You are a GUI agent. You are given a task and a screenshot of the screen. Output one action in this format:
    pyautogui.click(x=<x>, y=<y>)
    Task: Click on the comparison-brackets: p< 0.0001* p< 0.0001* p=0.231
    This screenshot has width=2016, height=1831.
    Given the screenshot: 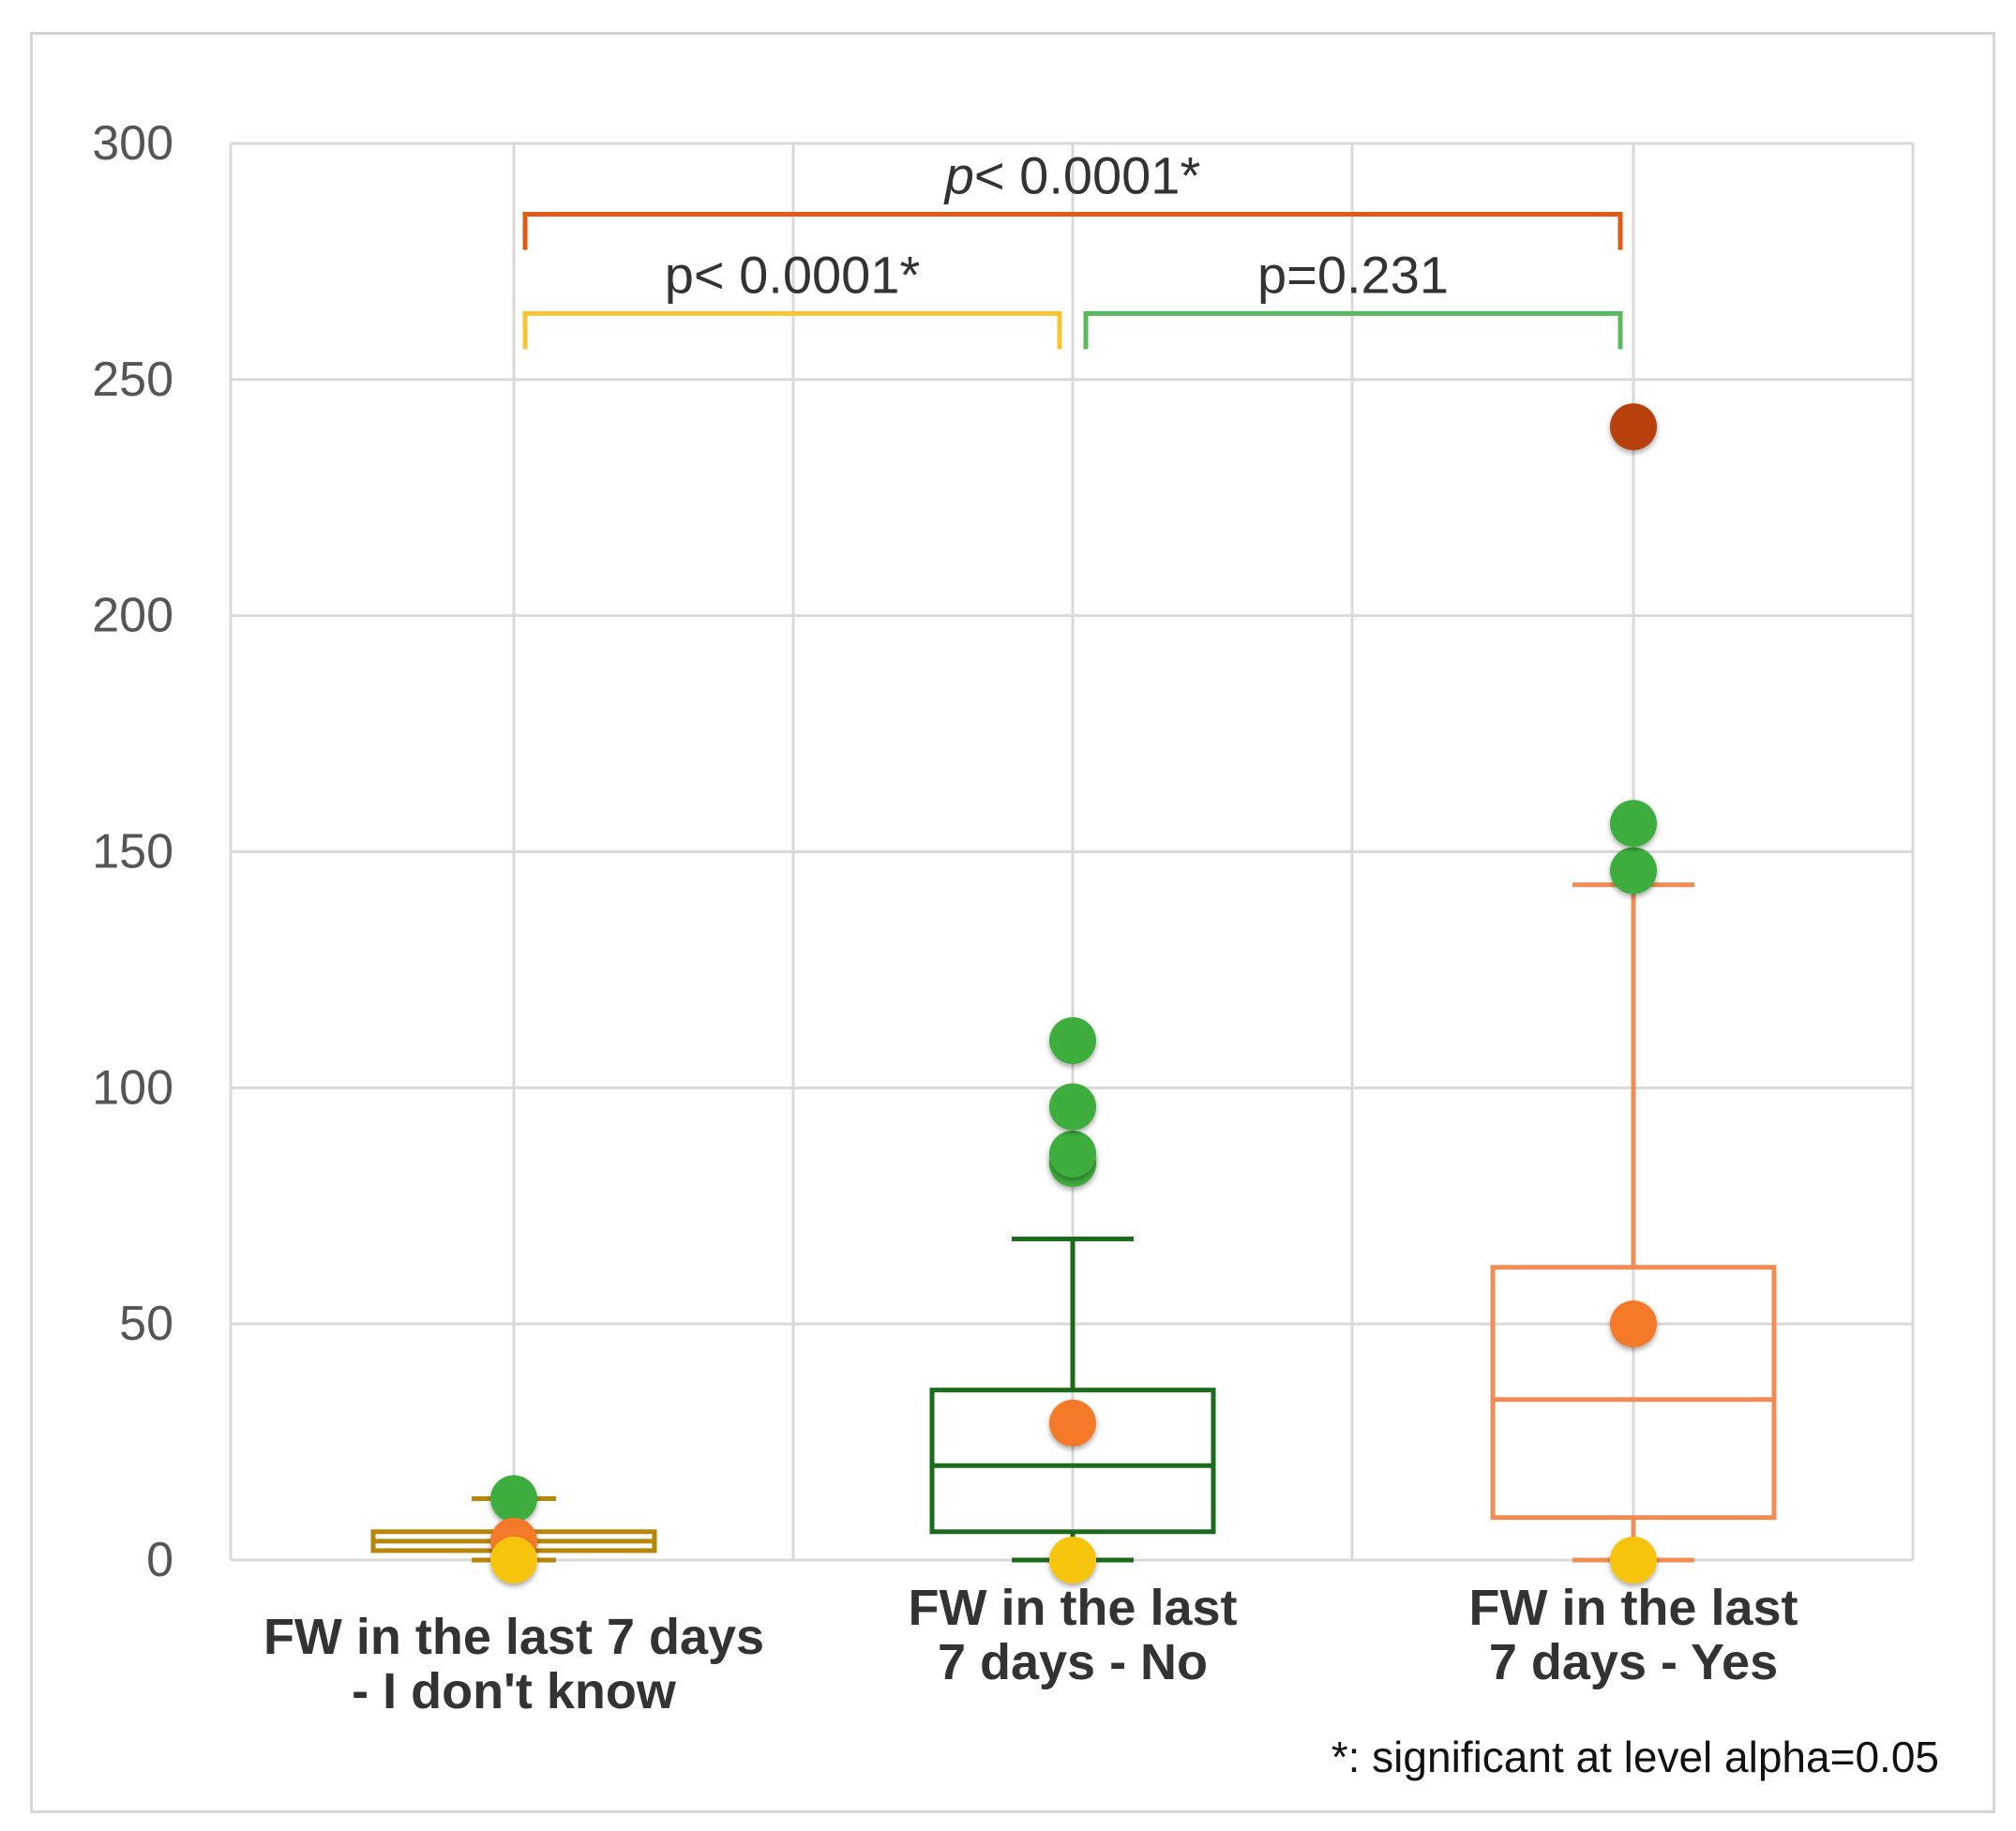 What is the action you would take?
    pyautogui.click(x=1072, y=248)
    